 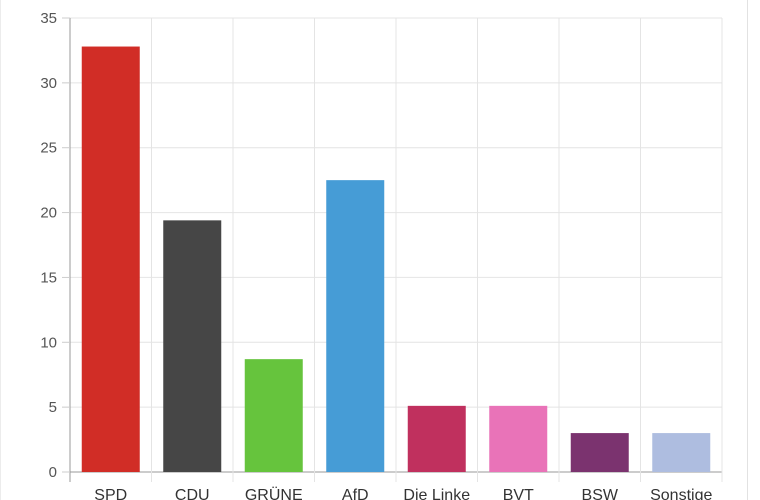 I want to click on y-tick-label: 35, so click(x=48, y=18).